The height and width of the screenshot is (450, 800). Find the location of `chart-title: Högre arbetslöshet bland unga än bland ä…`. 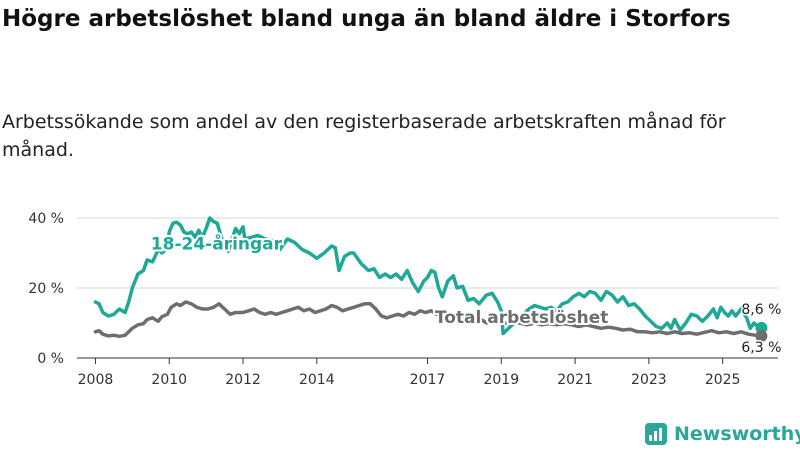

chart-title: Högre arbetslöshet bland unga än bland ä… is located at coordinates (366, 19).